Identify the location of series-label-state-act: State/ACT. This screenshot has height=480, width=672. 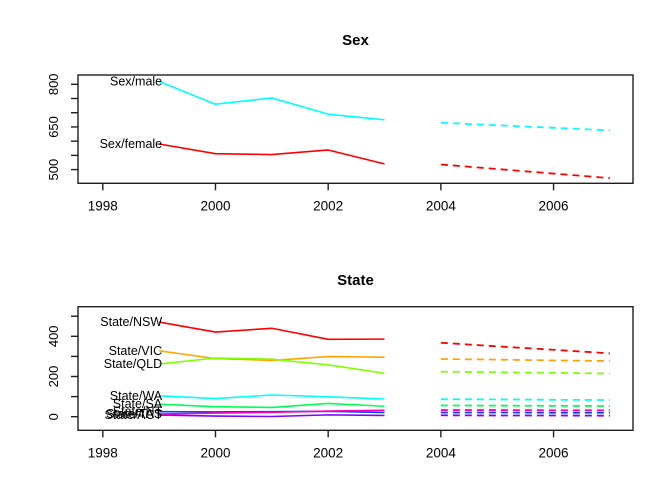
(133, 415).